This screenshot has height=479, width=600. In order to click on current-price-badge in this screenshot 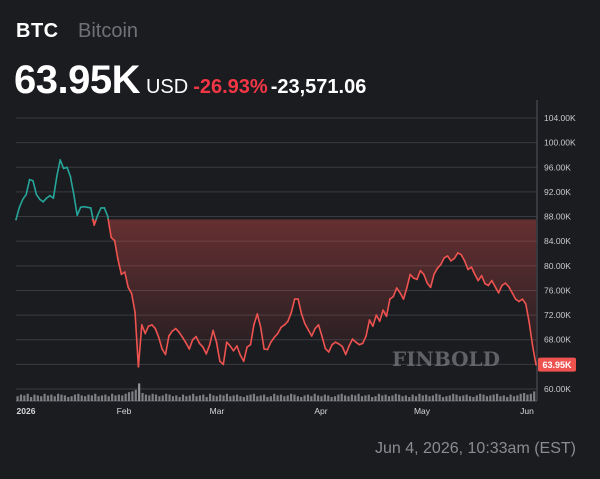, I will do `click(557, 364)`.